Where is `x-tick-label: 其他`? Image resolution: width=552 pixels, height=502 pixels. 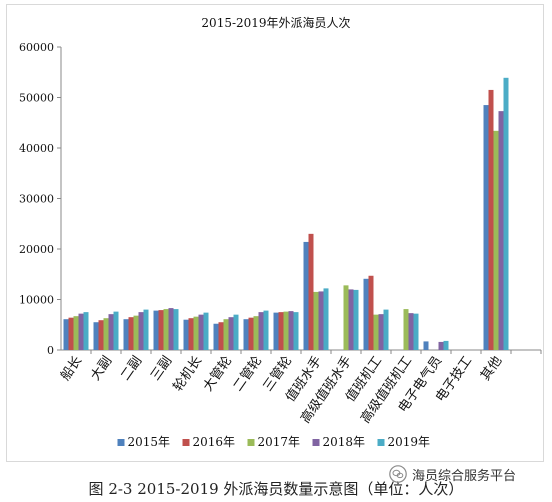
x-tick-label: 其他 is located at coordinates (491, 369).